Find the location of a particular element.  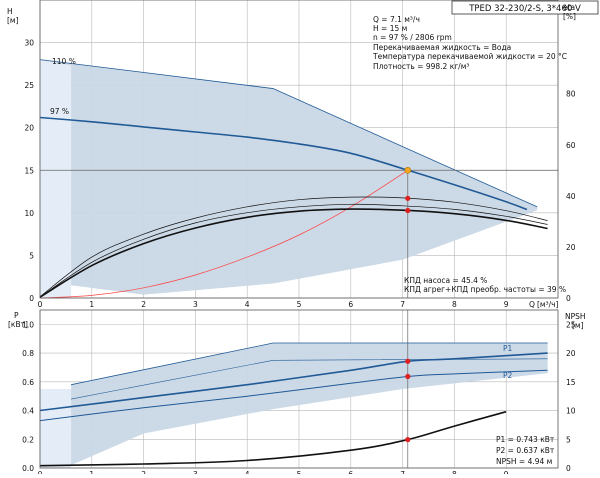

title: TPED 32-230/2-S, 3*460 V is located at coordinates (524, 9).